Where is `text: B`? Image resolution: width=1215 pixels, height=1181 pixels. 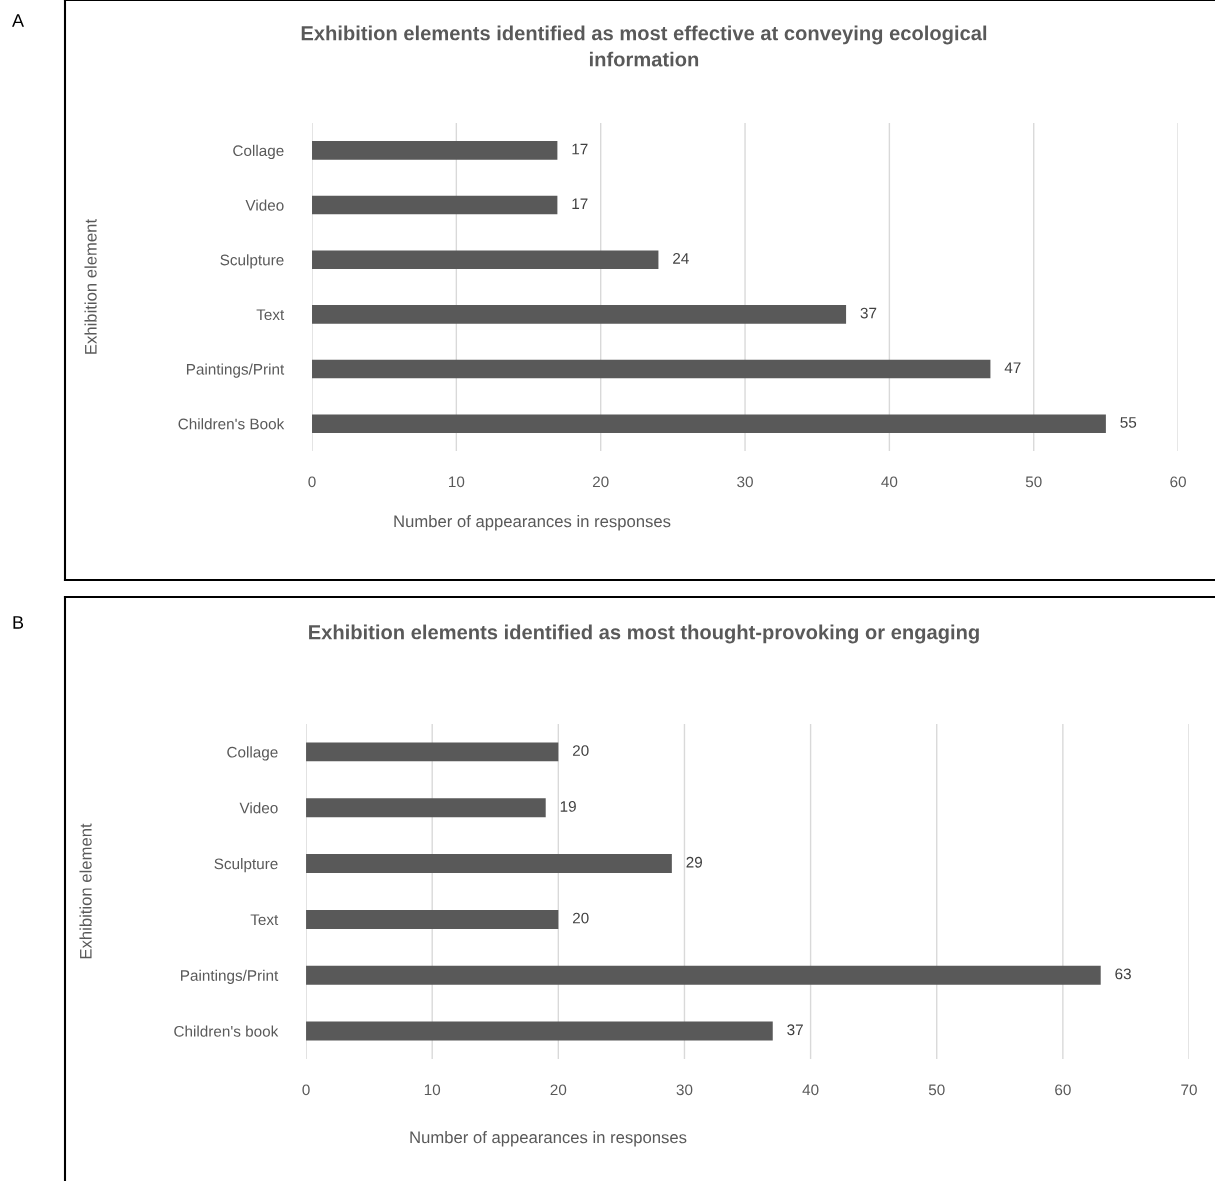 text: B is located at coordinates (18, 622).